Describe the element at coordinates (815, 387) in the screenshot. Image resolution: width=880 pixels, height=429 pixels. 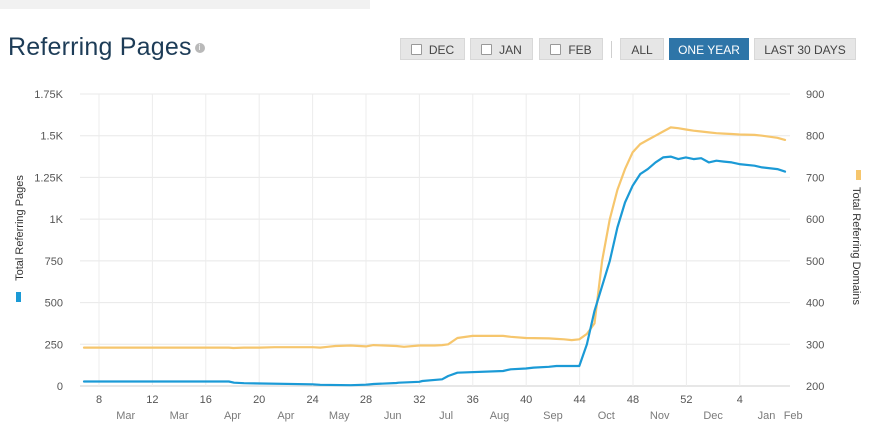
I see `y-right-tick-label: 200` at that location.